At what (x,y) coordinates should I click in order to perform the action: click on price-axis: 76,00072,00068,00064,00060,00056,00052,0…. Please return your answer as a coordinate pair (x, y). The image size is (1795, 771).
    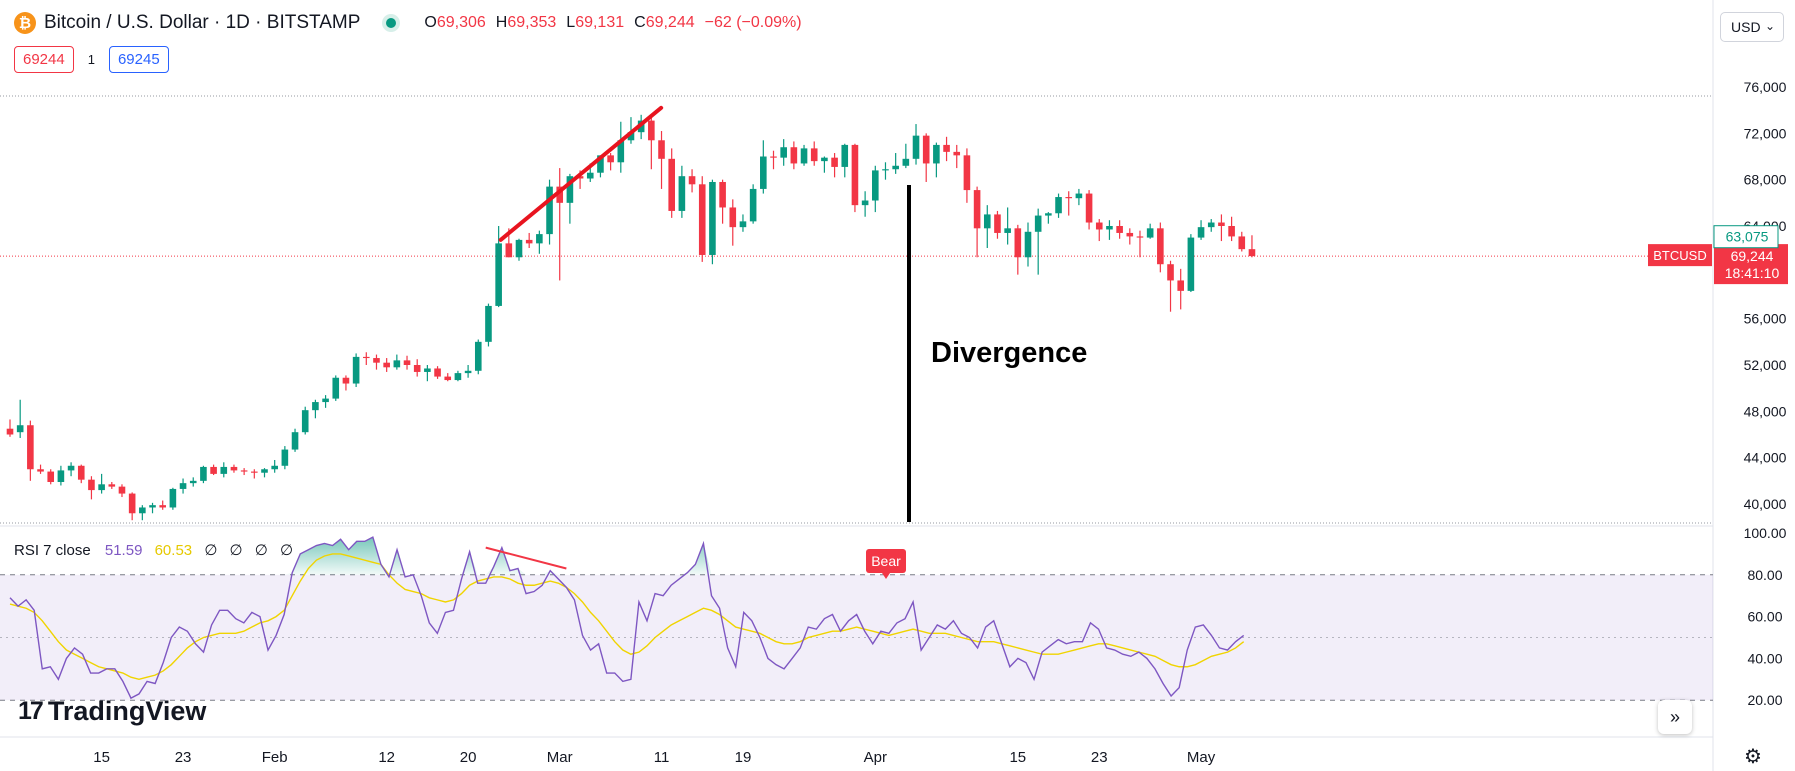
    Looking at the image, I should click on (1718, 393).